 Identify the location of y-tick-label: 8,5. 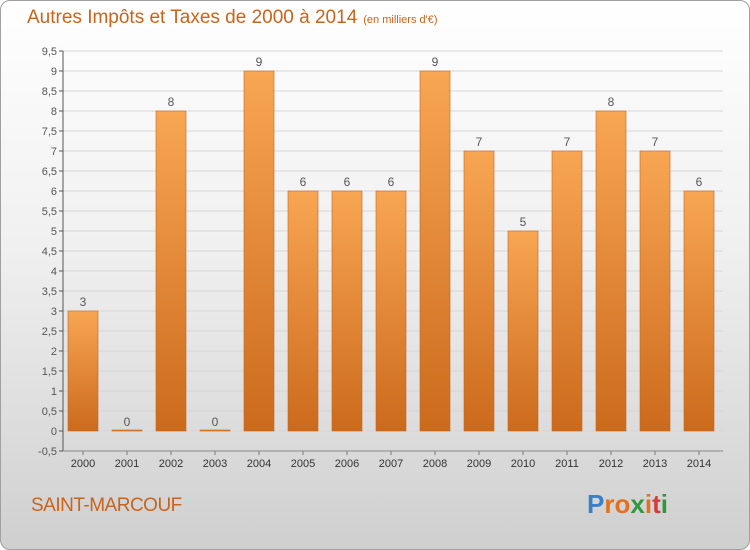
(49, 92).